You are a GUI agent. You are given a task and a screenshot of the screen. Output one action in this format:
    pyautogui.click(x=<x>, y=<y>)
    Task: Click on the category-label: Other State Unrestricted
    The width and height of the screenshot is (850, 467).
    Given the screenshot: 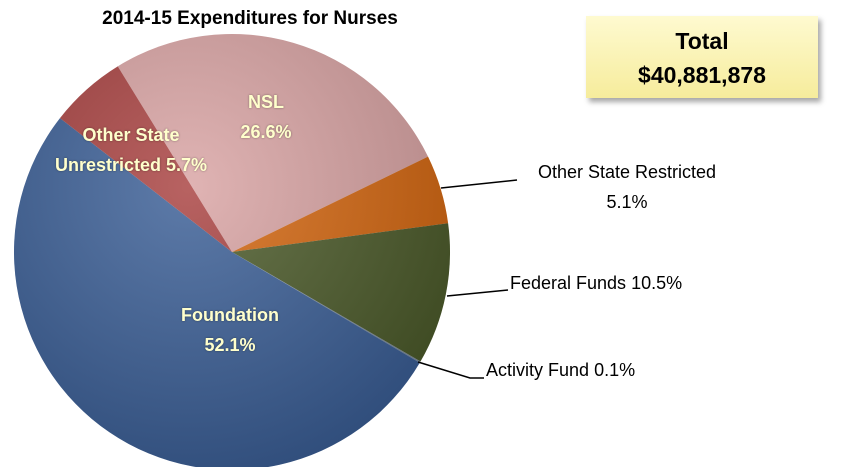 What is the action you would take?
    pyautogui.click(x=117, y=150)
    